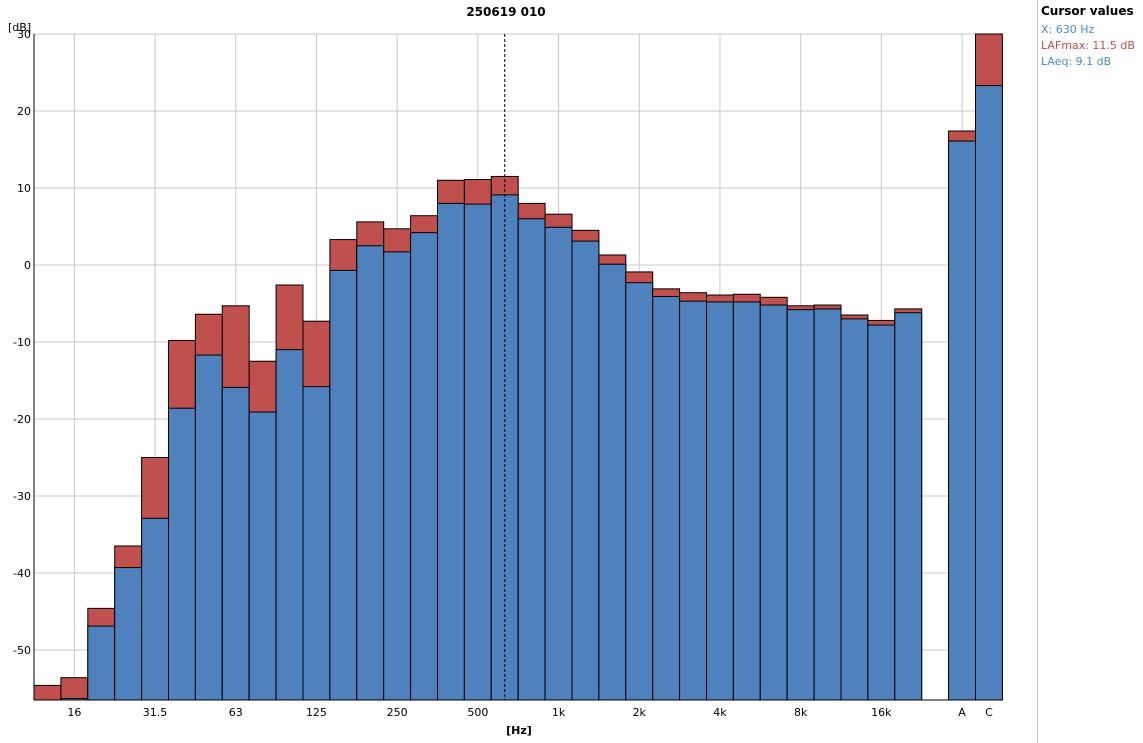  Describe the element at coordinates (22, 419) in the screenshot. I see `y-tick-label: -20` at that location.